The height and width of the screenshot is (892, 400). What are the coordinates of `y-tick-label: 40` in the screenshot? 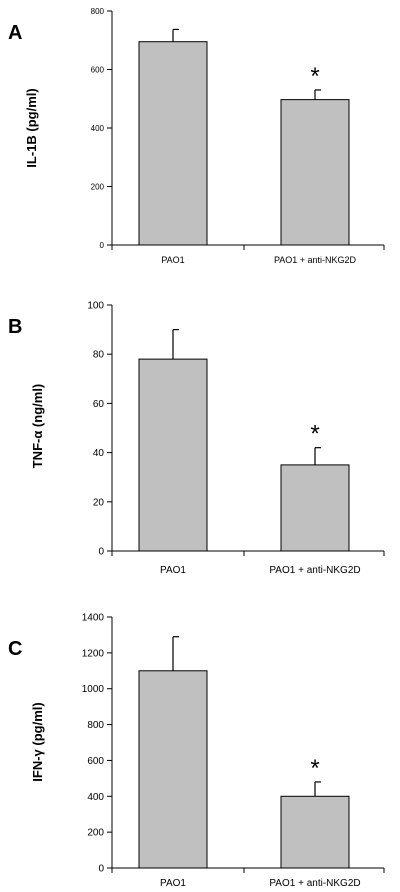 It's located at (99, 453).